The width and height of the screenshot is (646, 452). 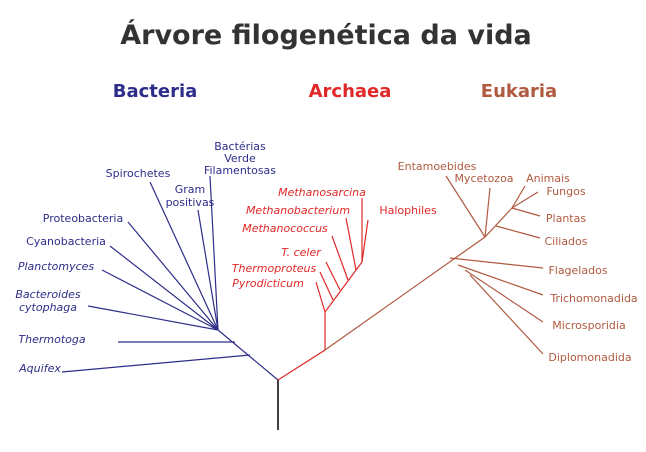 What do you see at coordinates (48, 307) in the screenshot?
I see `leaf-label: cytophaga` at bounding box center [48, 307].